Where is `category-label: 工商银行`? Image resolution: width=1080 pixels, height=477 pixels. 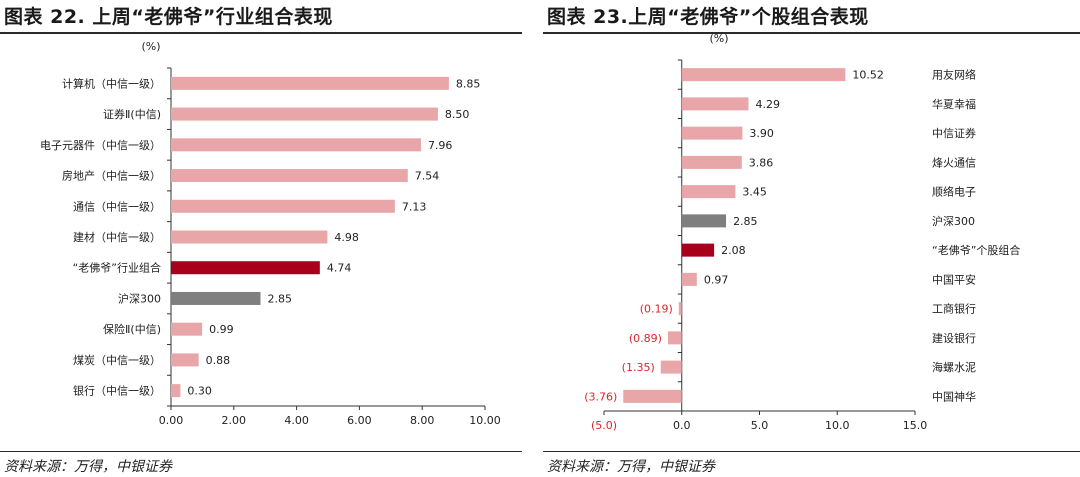
category-label: 工商银行 is located at coordinates (954, 309).